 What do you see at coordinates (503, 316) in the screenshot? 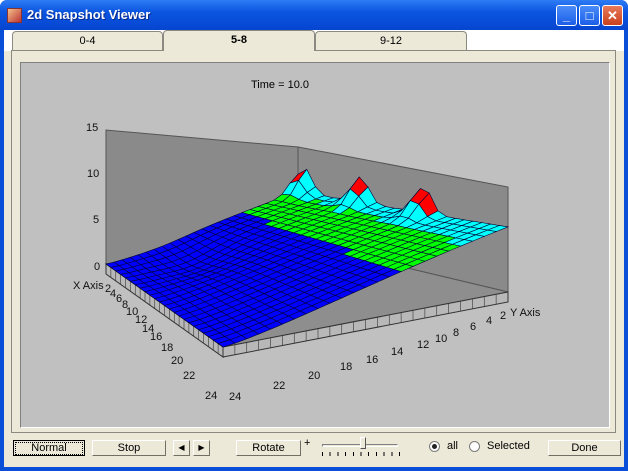
I see `y-tick-label: 2` at bounding box center [503, 316].